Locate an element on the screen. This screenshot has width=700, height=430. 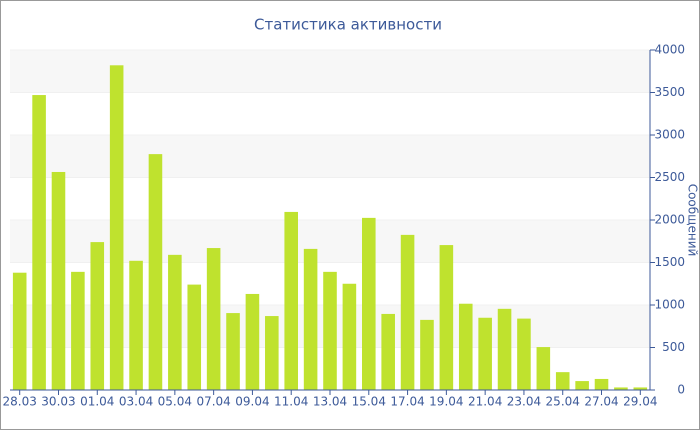
x-tick-label: 23.04 is located at coordinates (524, 402).